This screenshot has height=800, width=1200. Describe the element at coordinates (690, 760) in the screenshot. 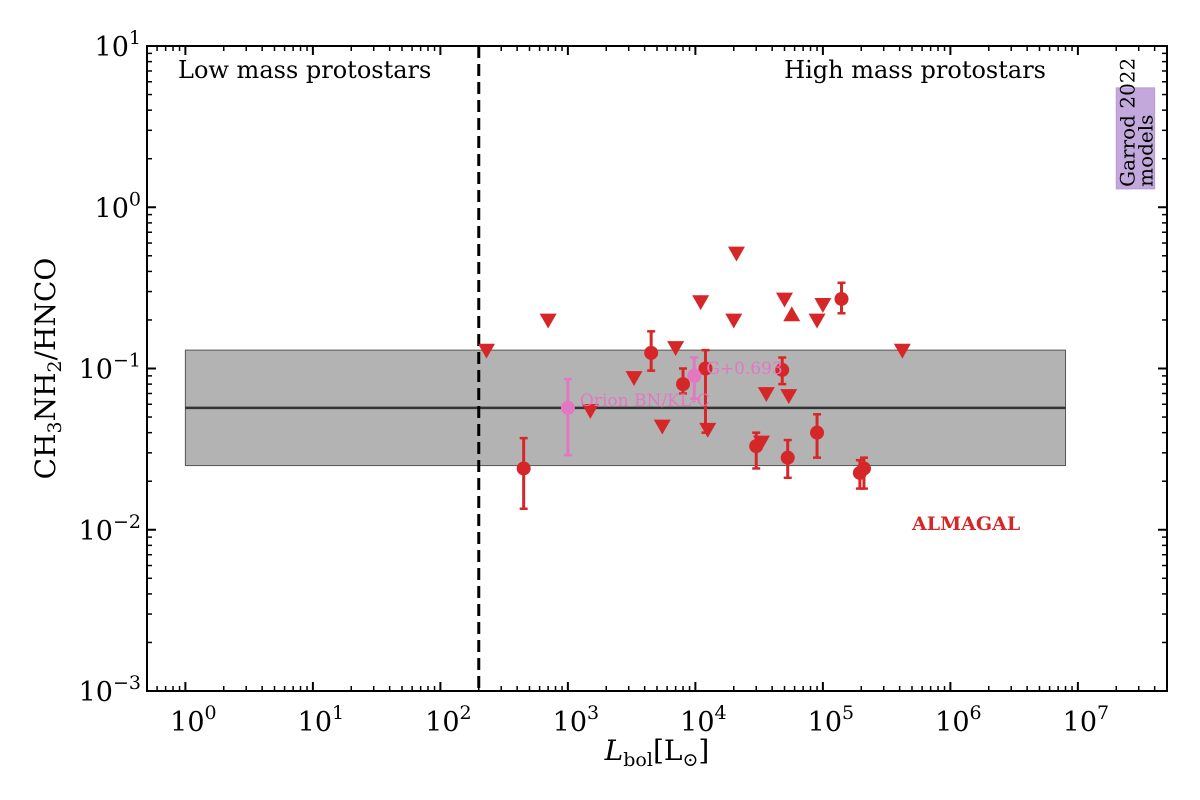

I see `x-axis-label-unit-sub: ⊙` at that location.